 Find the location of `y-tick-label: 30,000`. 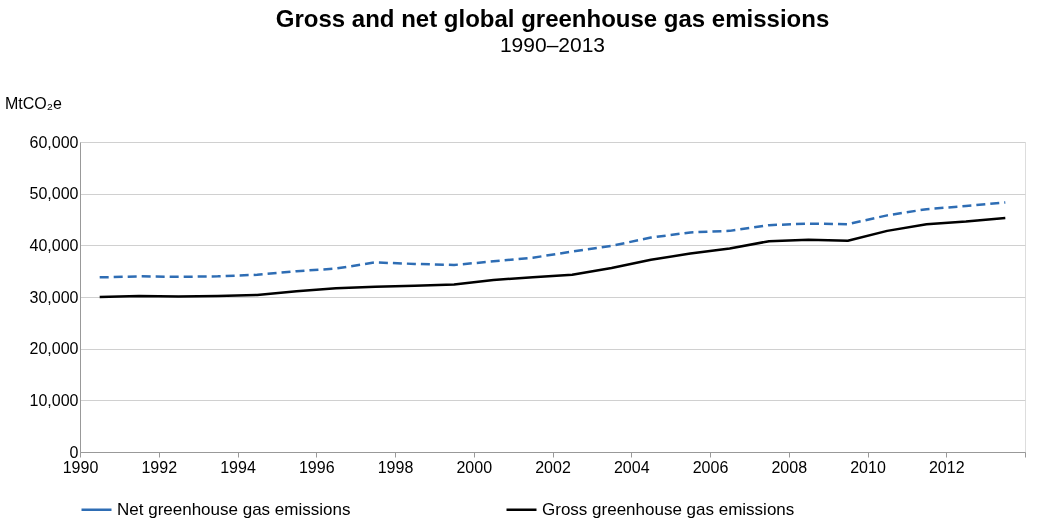

y-tick-label: 30,000 is located at coordinates (54, 297).